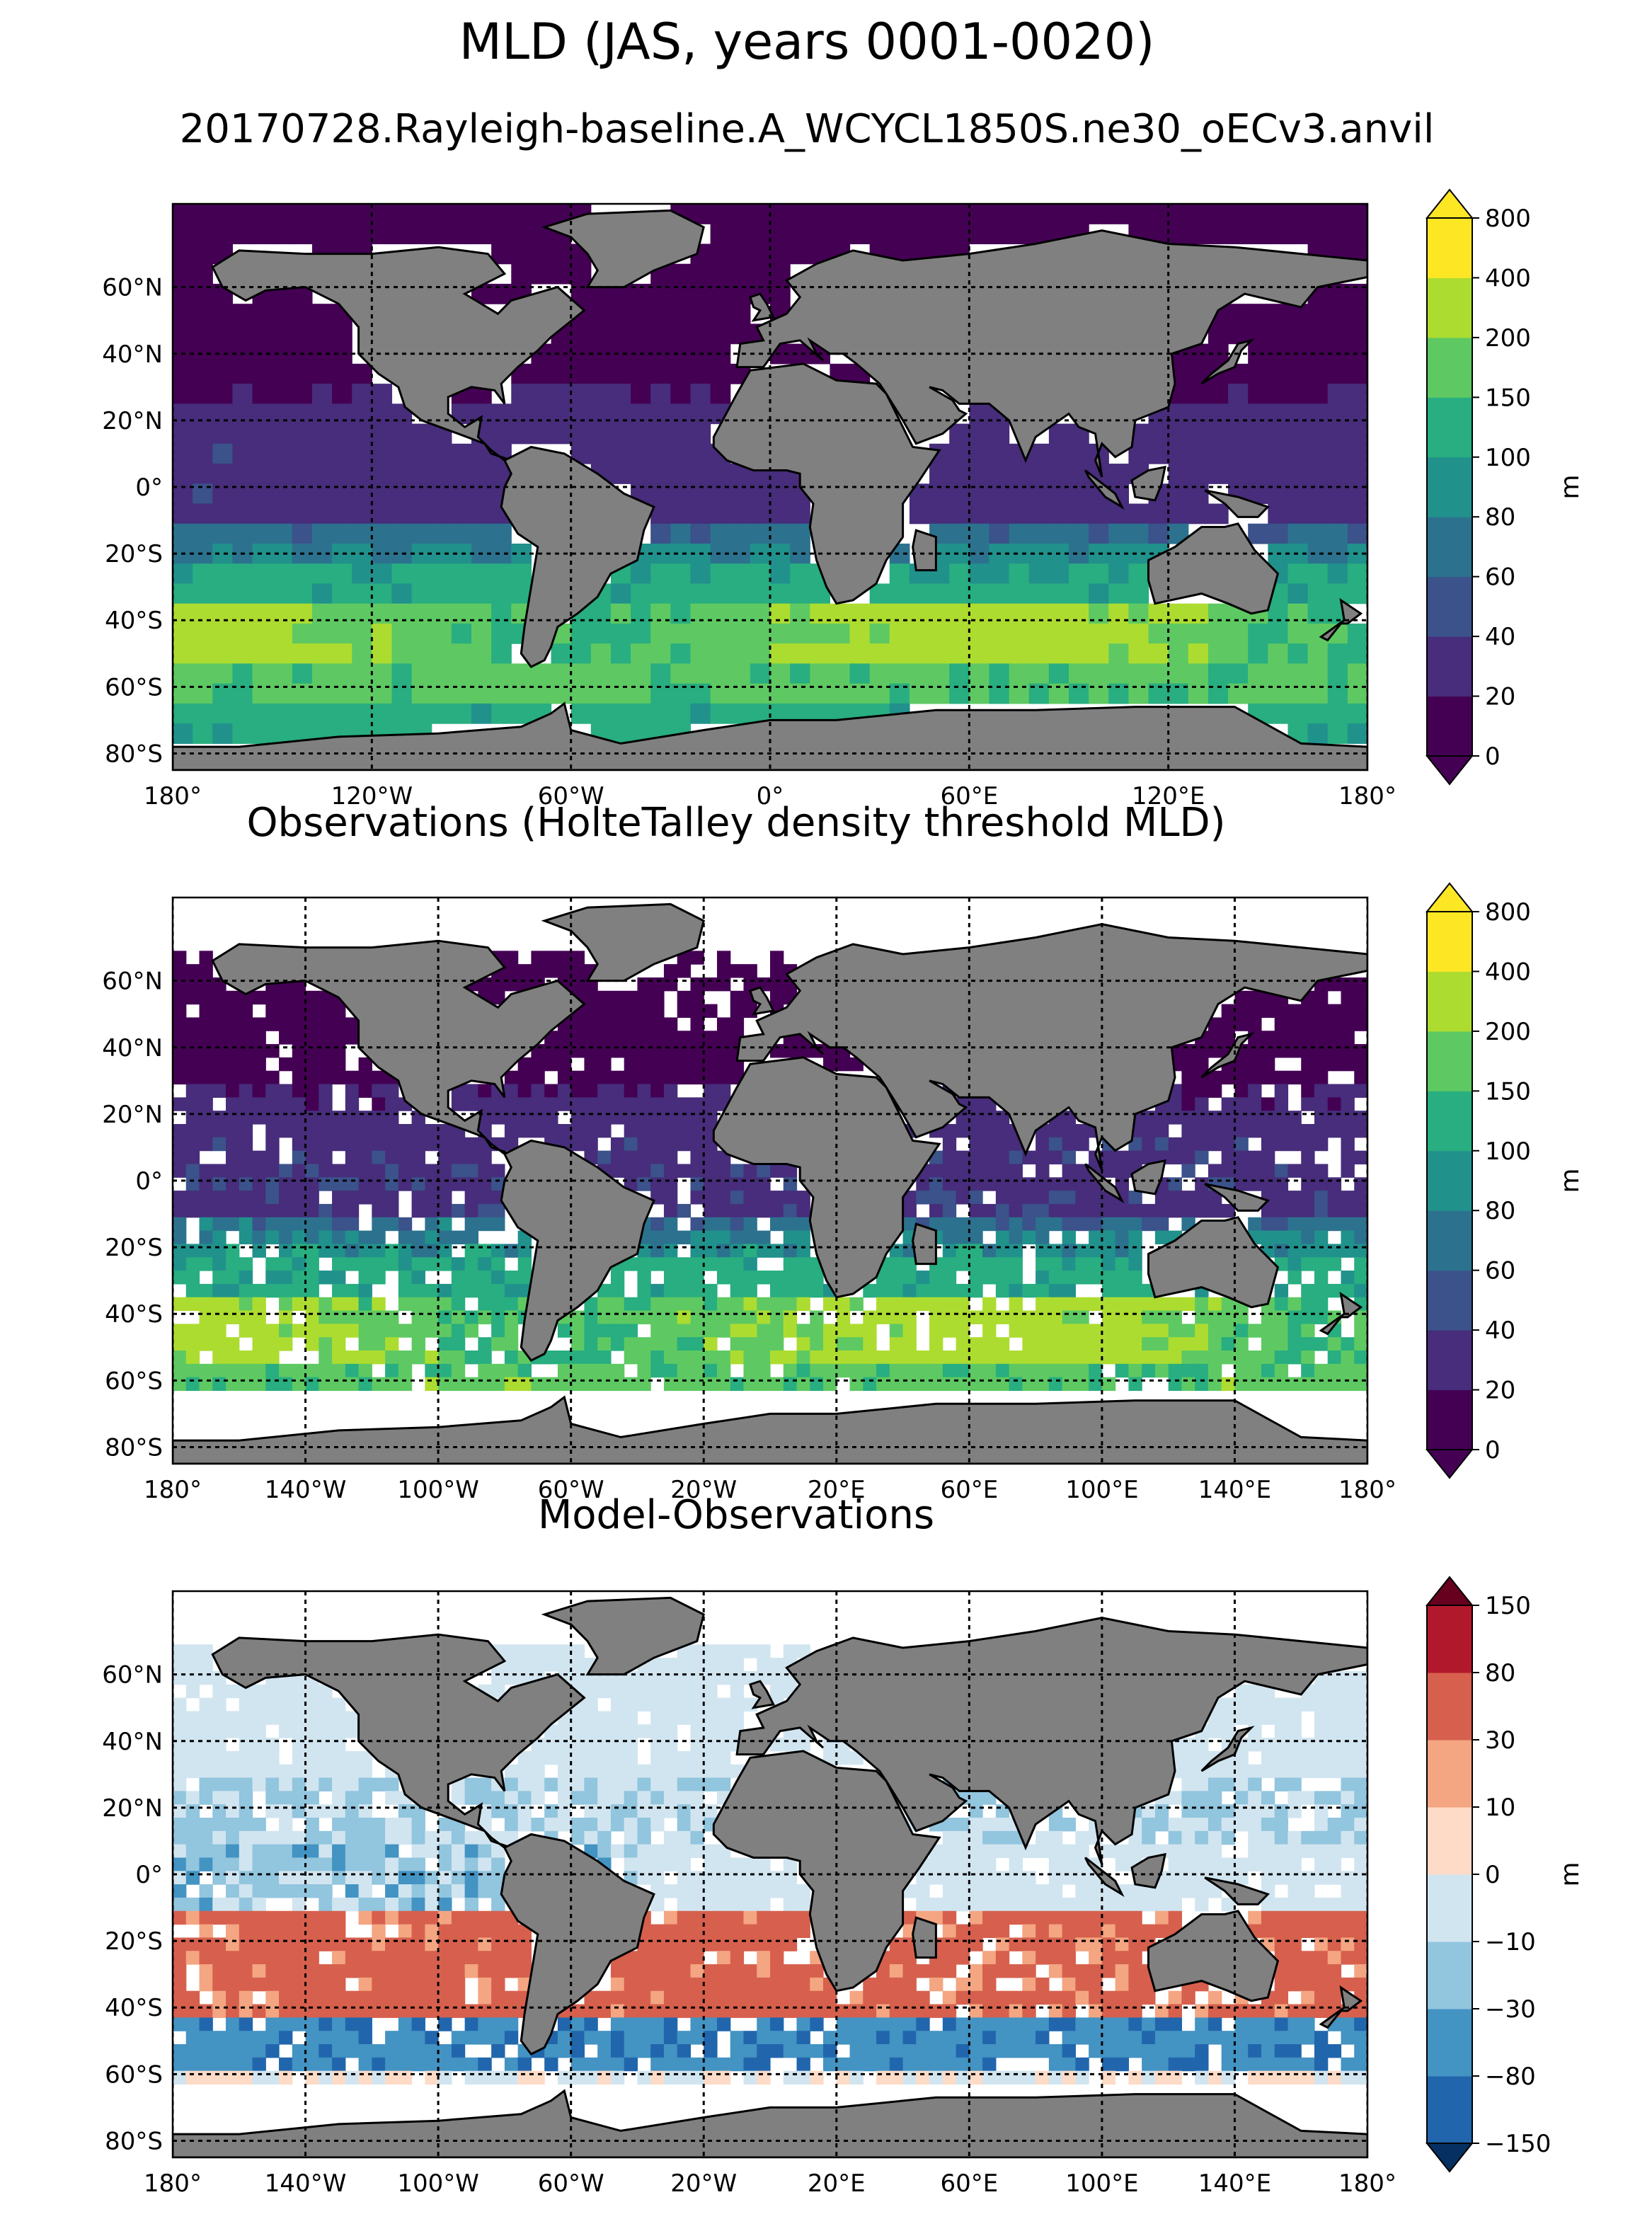 The image size is (1652, 2219). What do you see at coordinates (1213, 568) in the screenshot?
I see `land-australia` at bounding box center [1213, 568].